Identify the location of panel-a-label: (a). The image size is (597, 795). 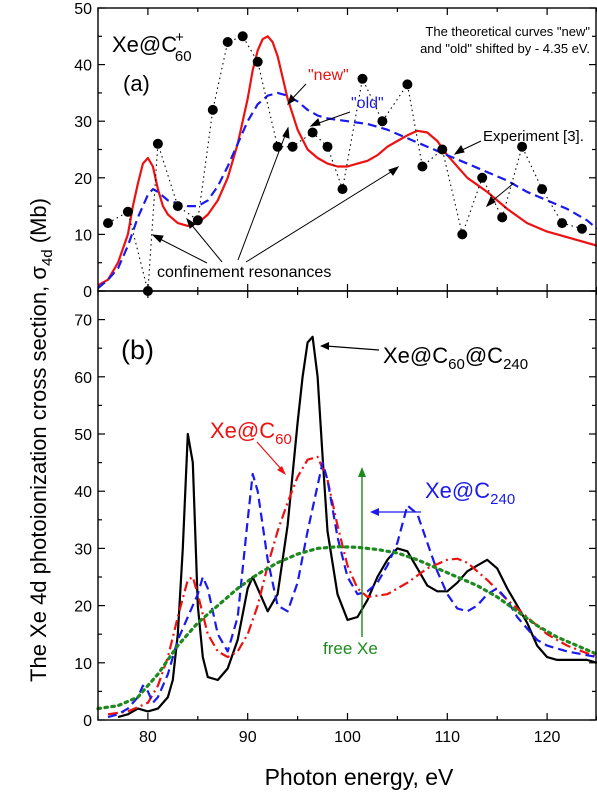
(136, 83).